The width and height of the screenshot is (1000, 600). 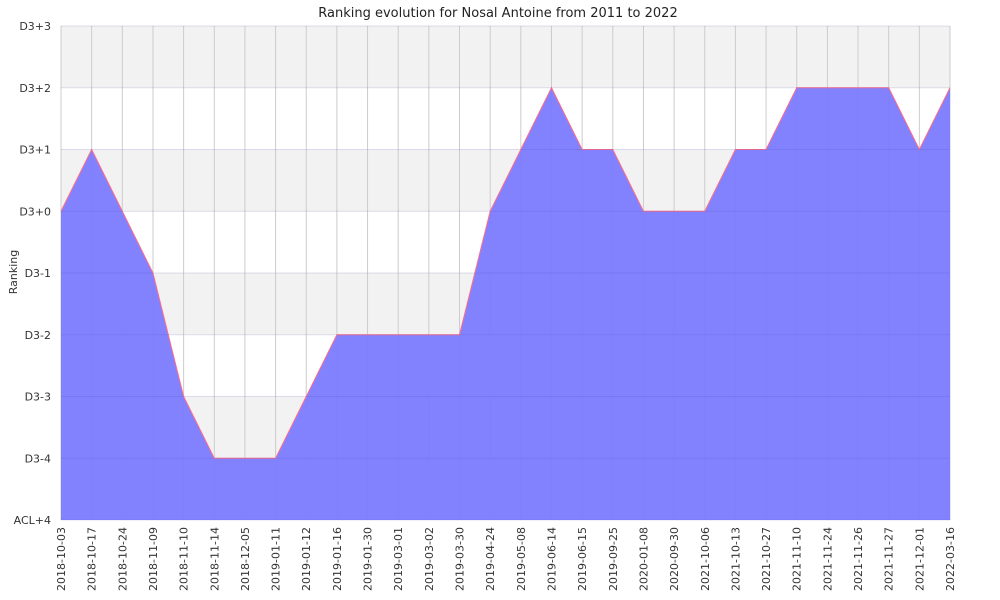 What do you see at coordinates (674, 559) in the screenshot?
I see `x-tick-label: 2020-09-30` at bounding box center [674, 559].